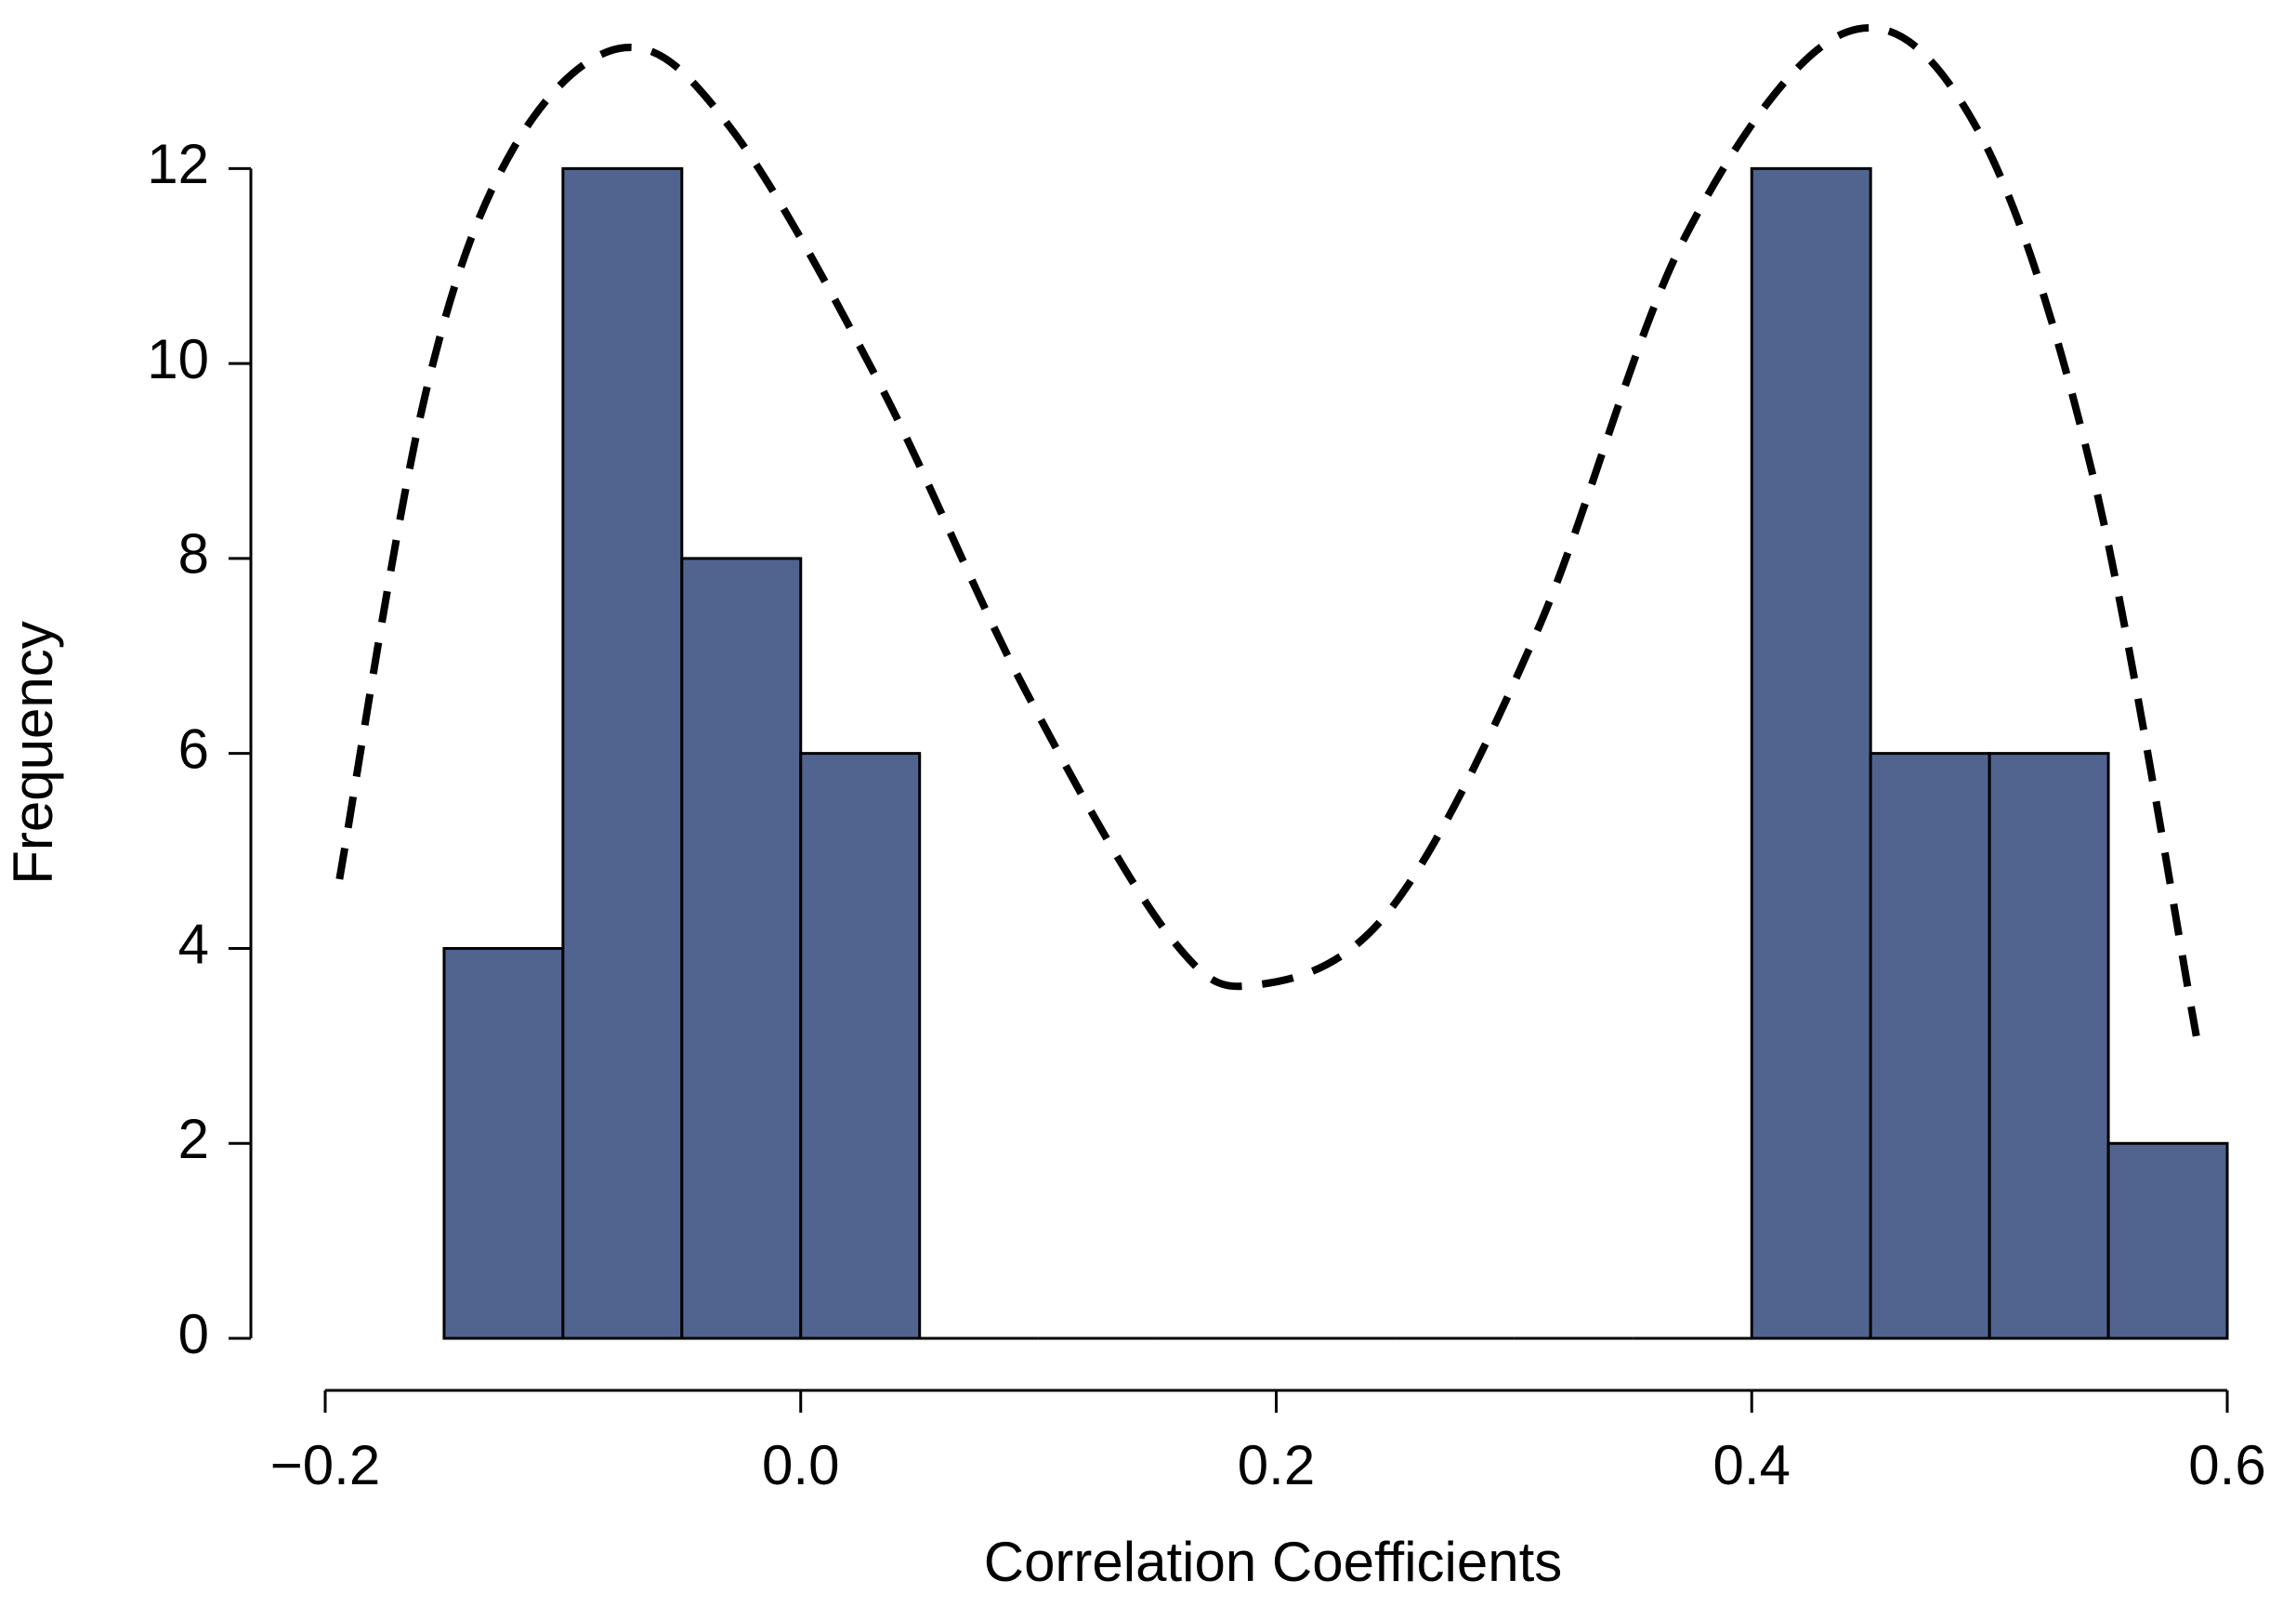  I want to click on y-tick-label: 10, so click(178, 359).